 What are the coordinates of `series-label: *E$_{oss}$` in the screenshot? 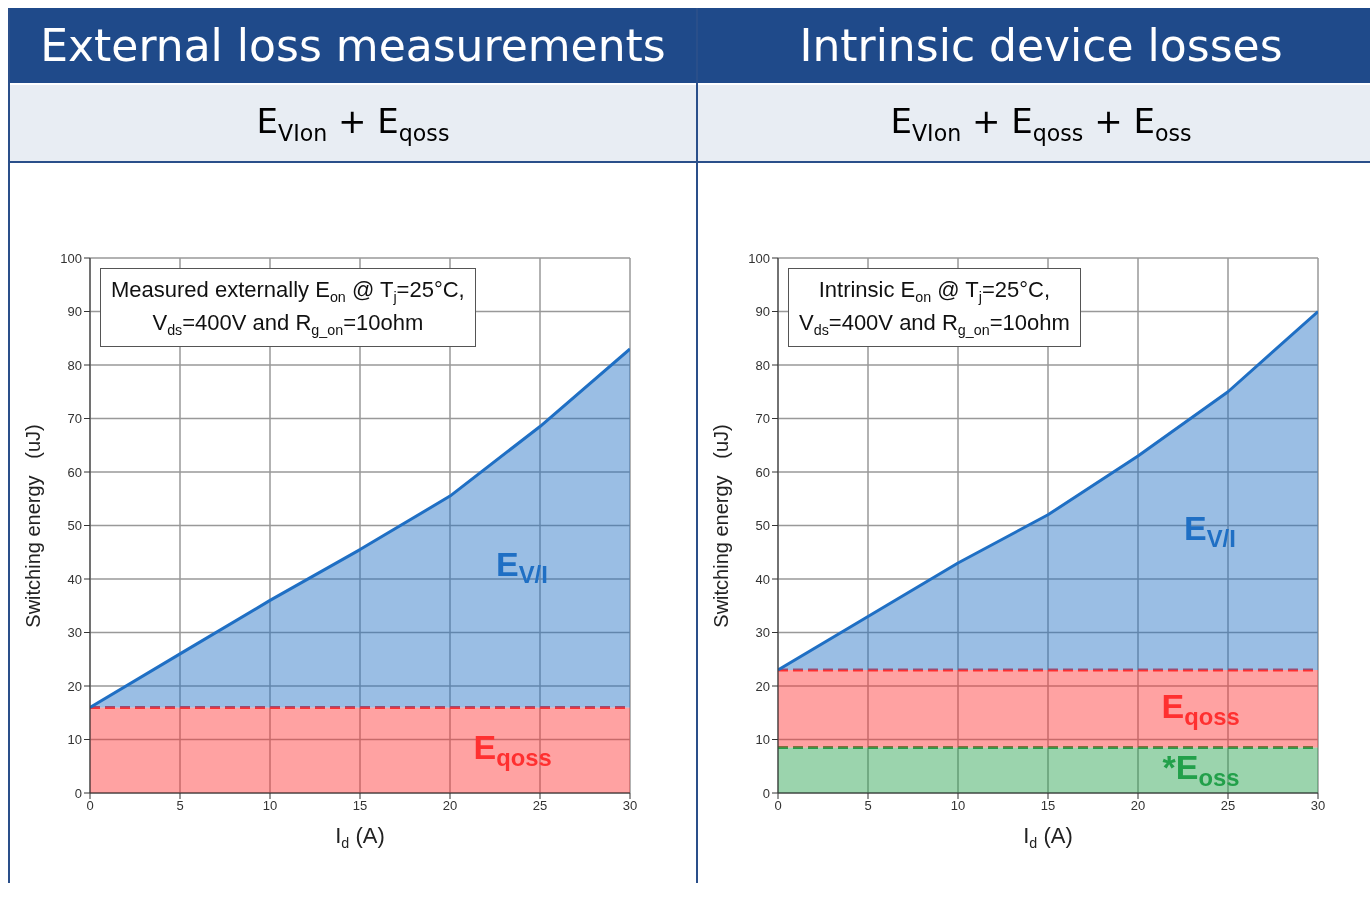 It's located at (1201, 769).